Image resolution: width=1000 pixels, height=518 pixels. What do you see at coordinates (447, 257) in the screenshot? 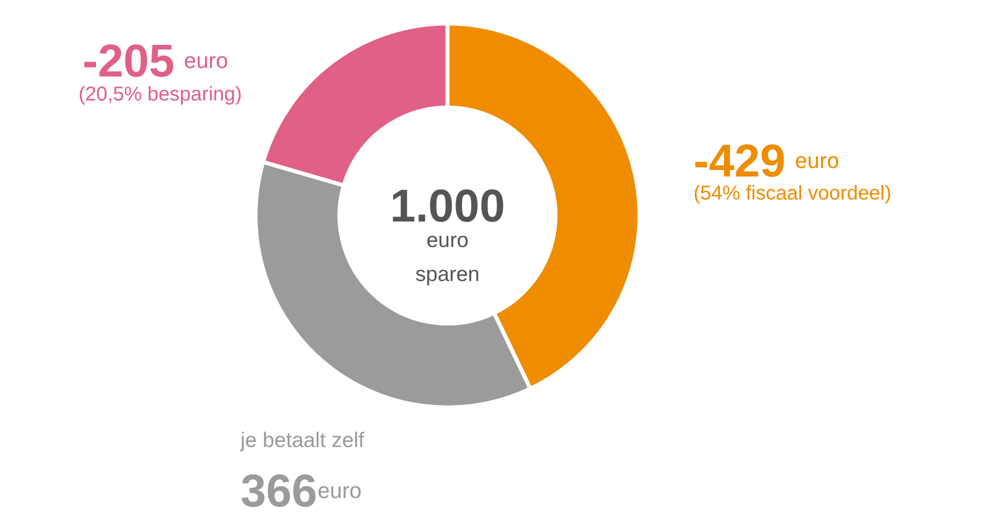
I see `text: euro sparen` at bounding box center [447, 257].